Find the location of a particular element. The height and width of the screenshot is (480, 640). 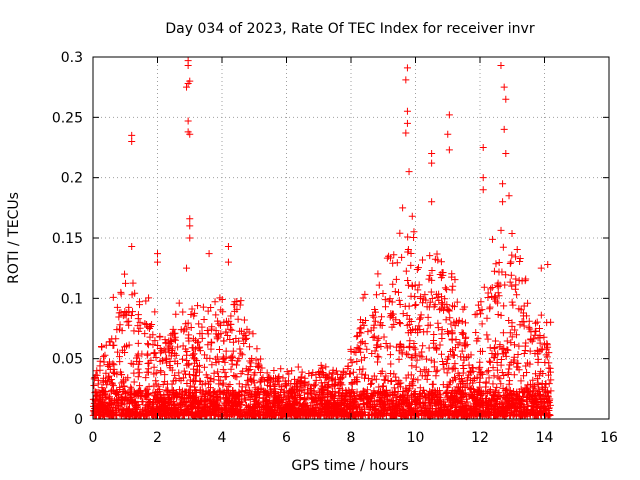

x-axis-title: GPS time / hours is located at coordinates (349, 466).